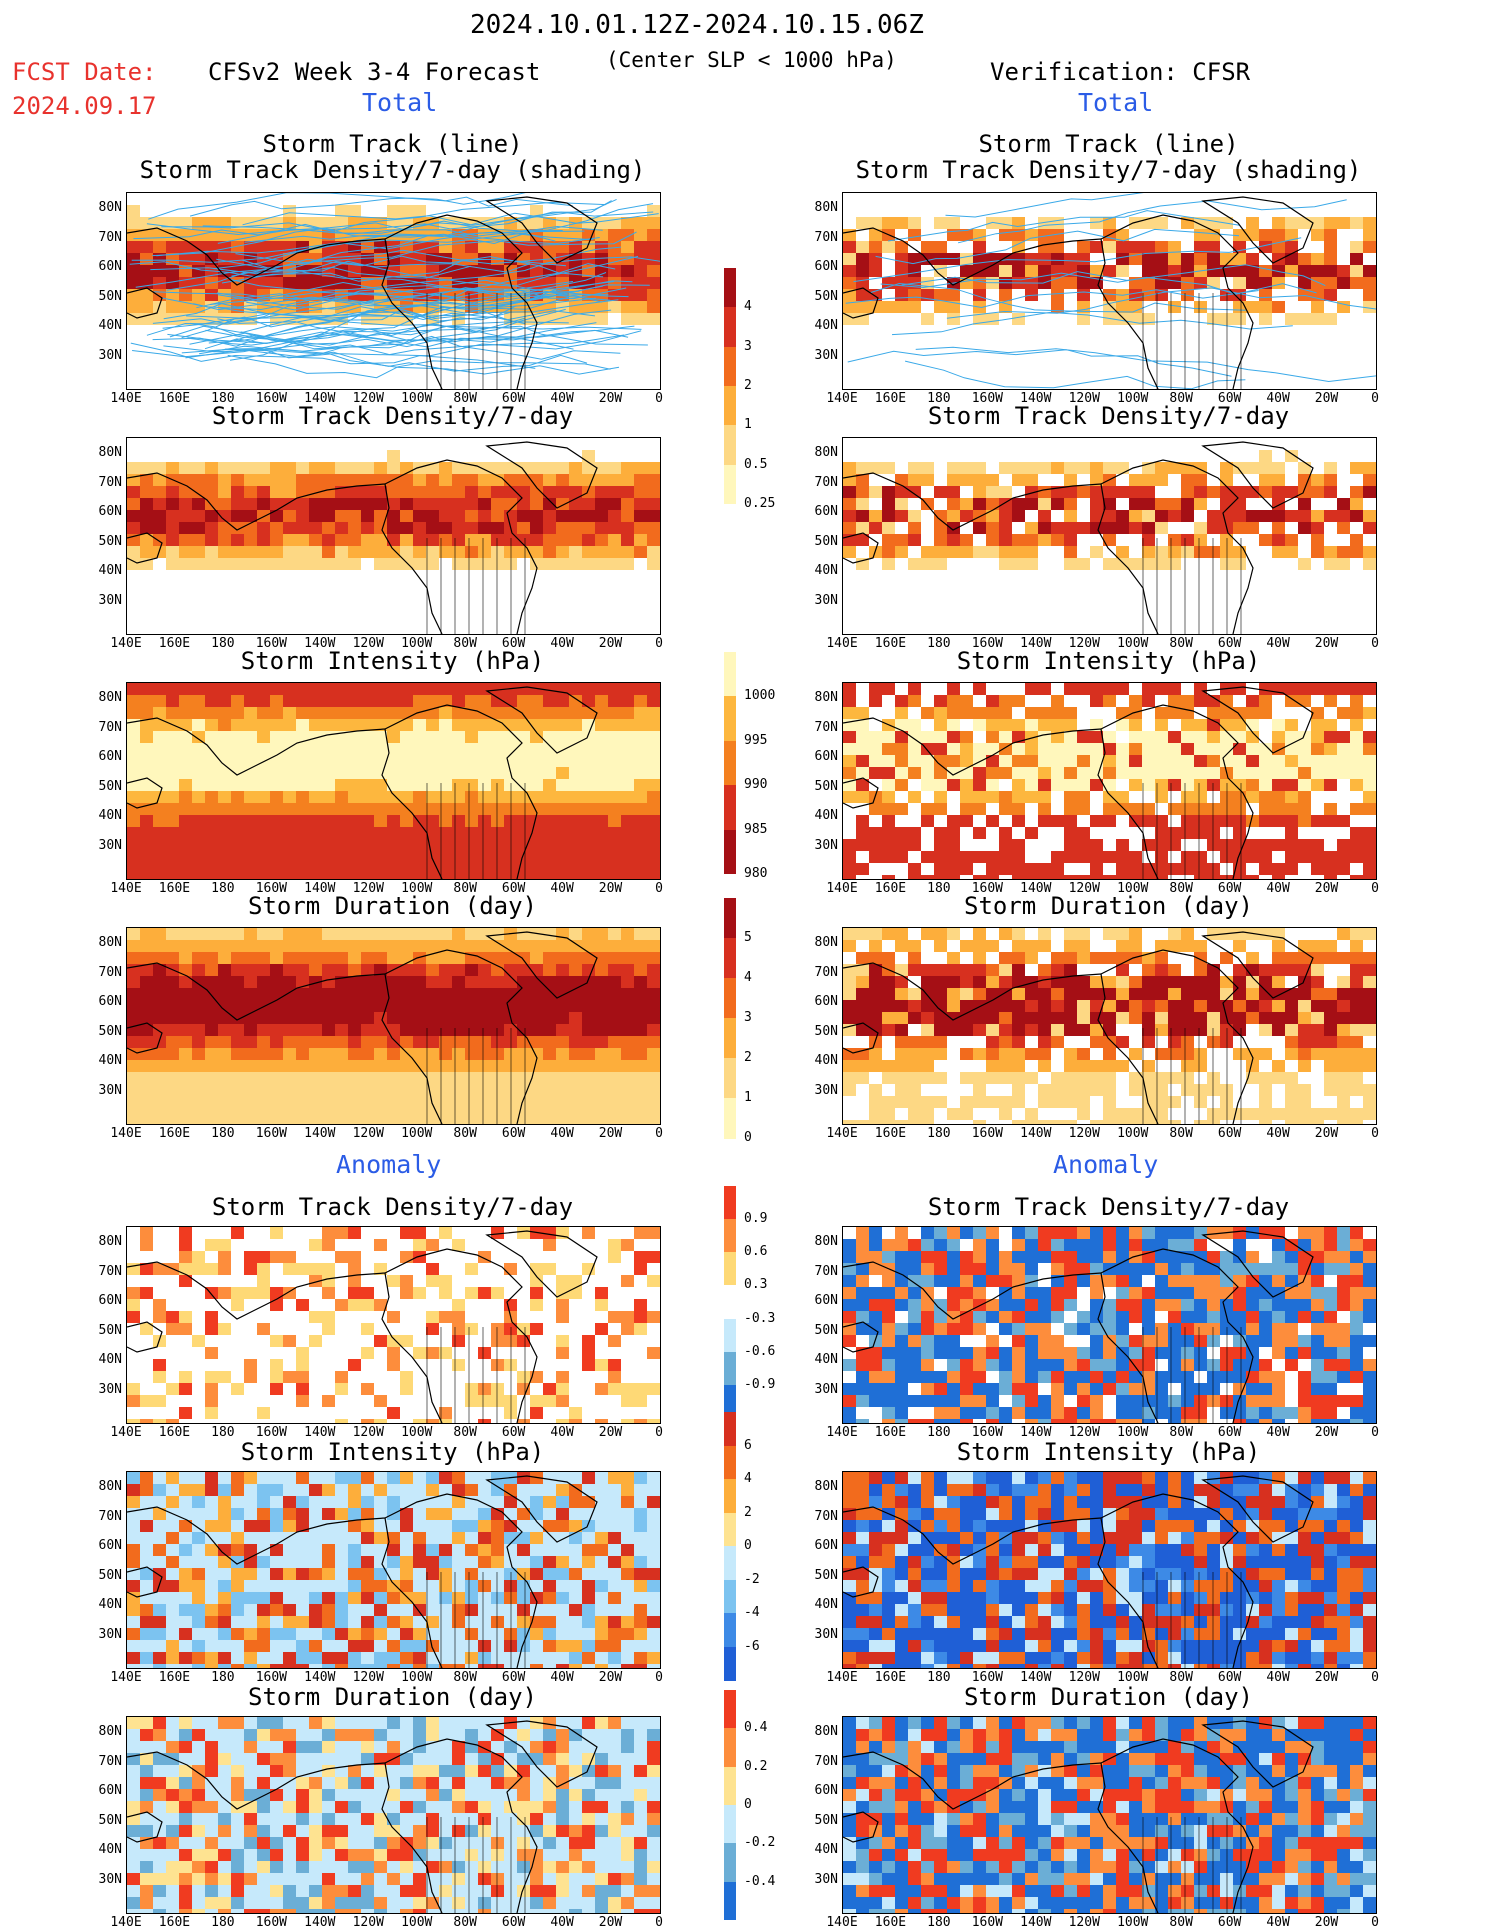  I want to click on map-field-track-left, so click(393, 291).